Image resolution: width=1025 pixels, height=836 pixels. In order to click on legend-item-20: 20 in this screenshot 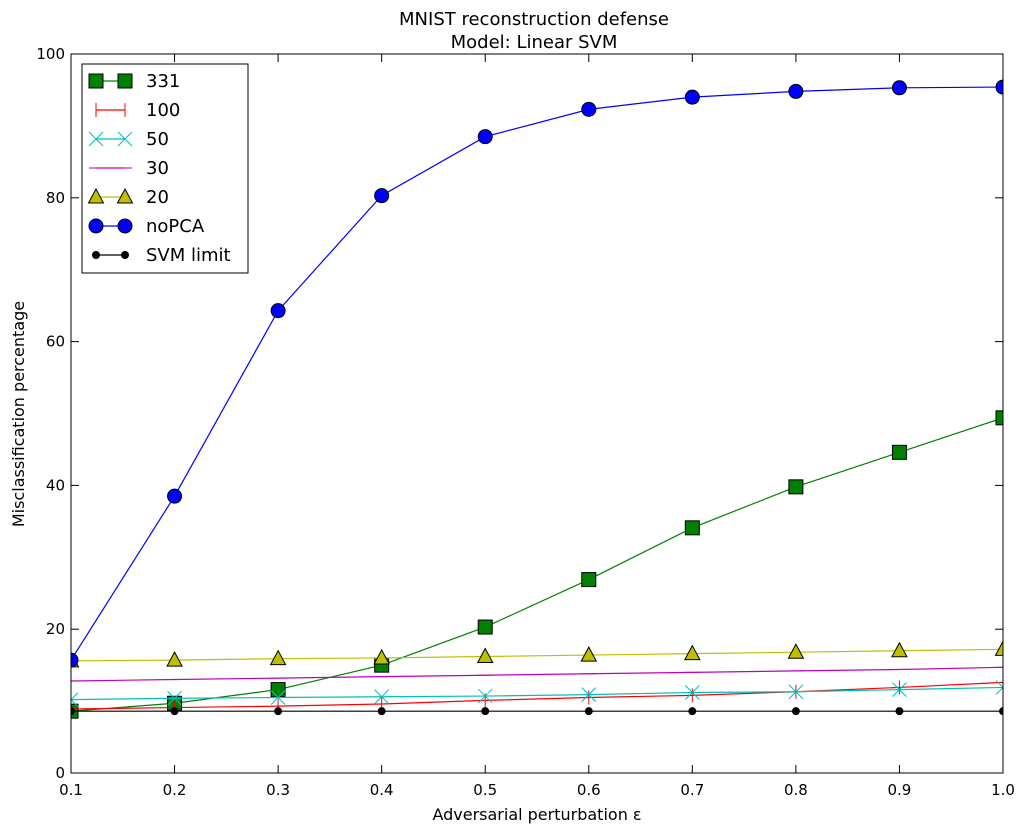, I will do `click(128, 197)`.